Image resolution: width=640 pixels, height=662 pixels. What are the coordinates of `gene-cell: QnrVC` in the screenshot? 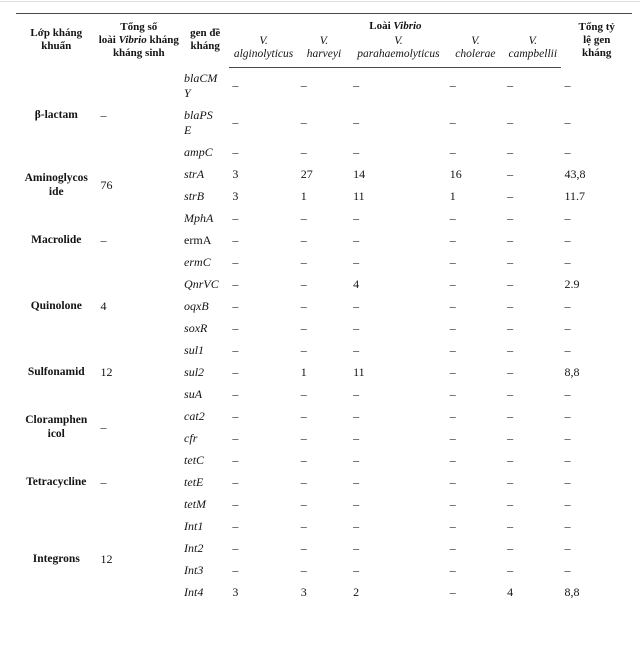 It's located at (205, 285).